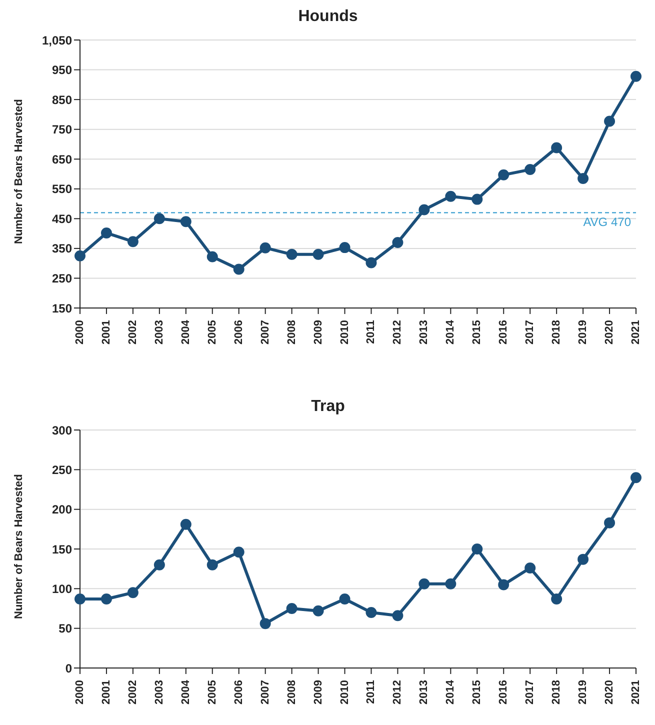  What do you see at coordinates (57, 40) in the screenshot?
I see `y-tick-label: 1,050` at bounding box center [57, 40].